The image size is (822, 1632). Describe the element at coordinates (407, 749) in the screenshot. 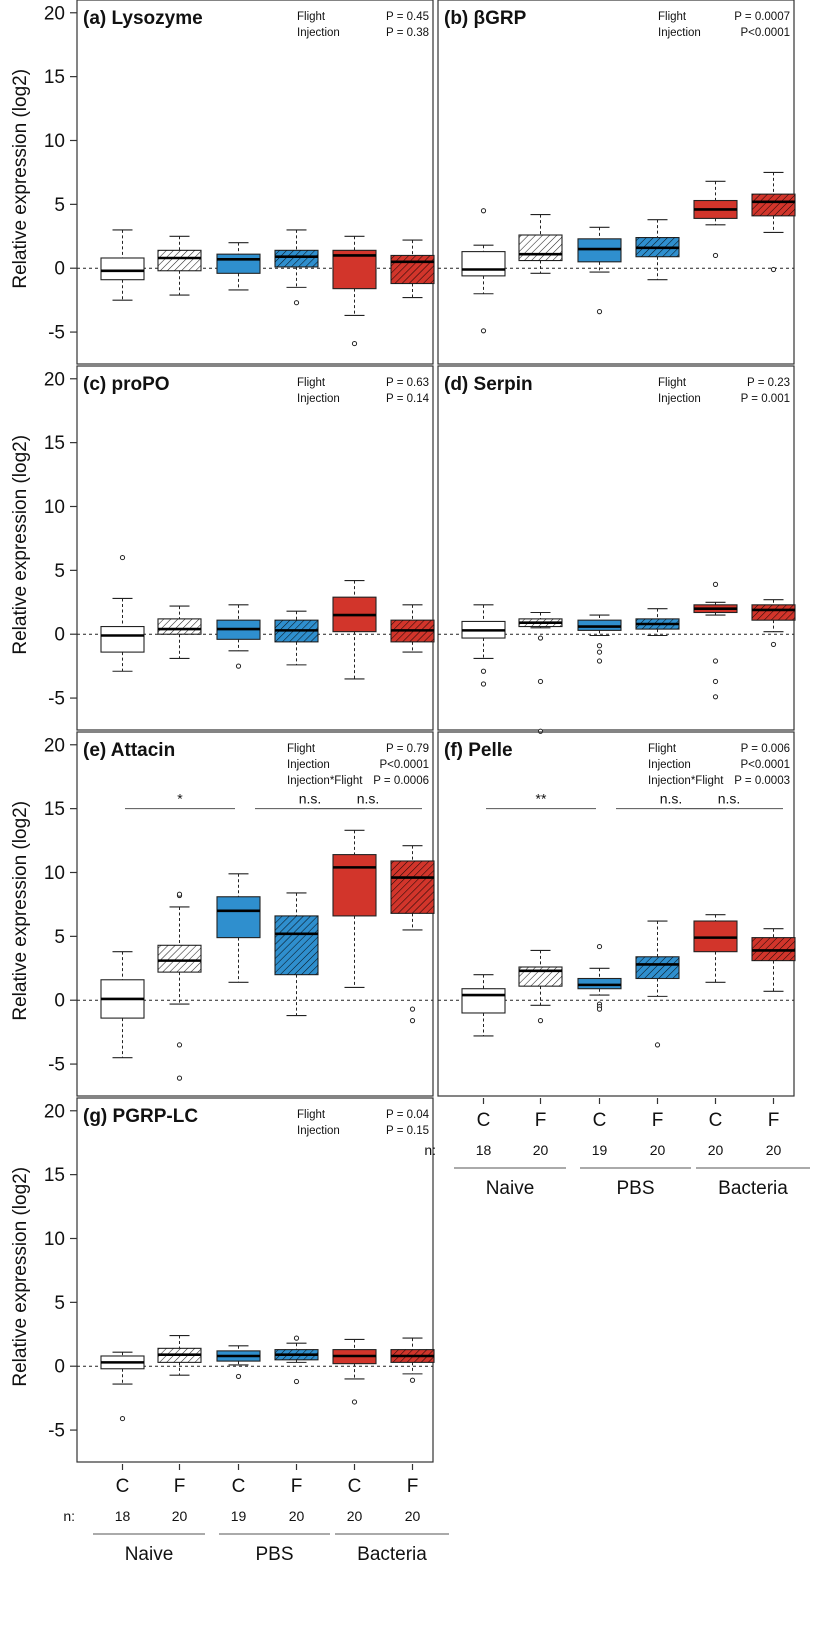

I see `stat-value: P = 0.79` at that location.